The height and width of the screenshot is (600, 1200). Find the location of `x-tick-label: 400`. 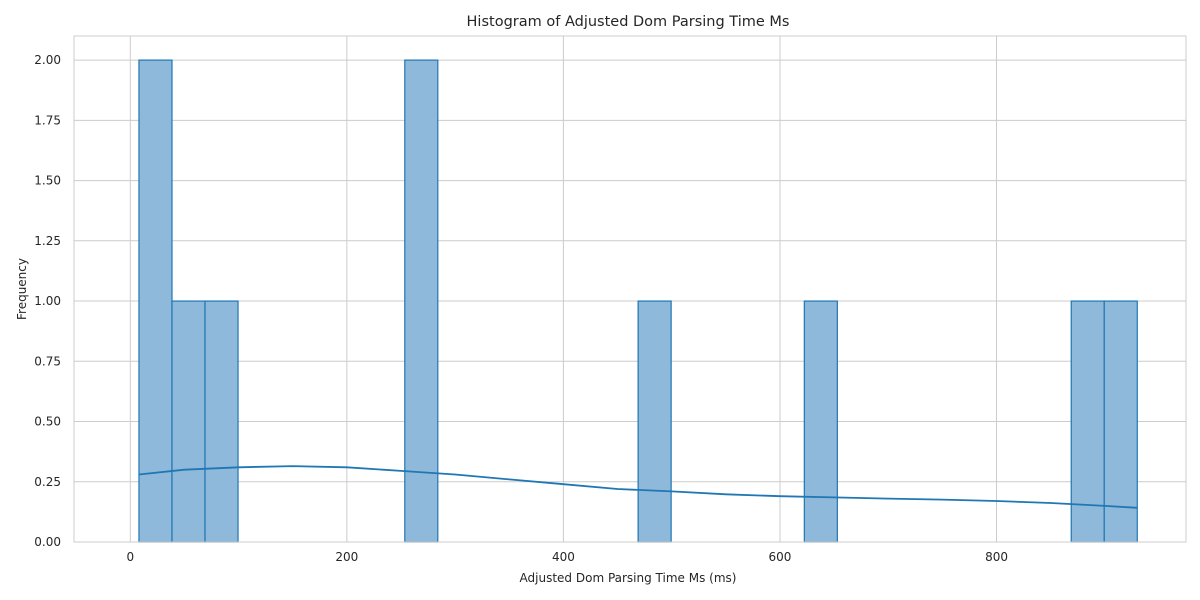

x-tick-label: 400 is located at coordinates (563, 557).